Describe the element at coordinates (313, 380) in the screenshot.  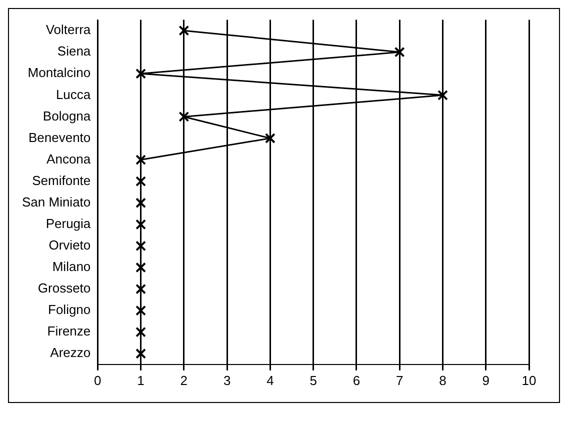
I see `x-tick-label: 5` at that location.